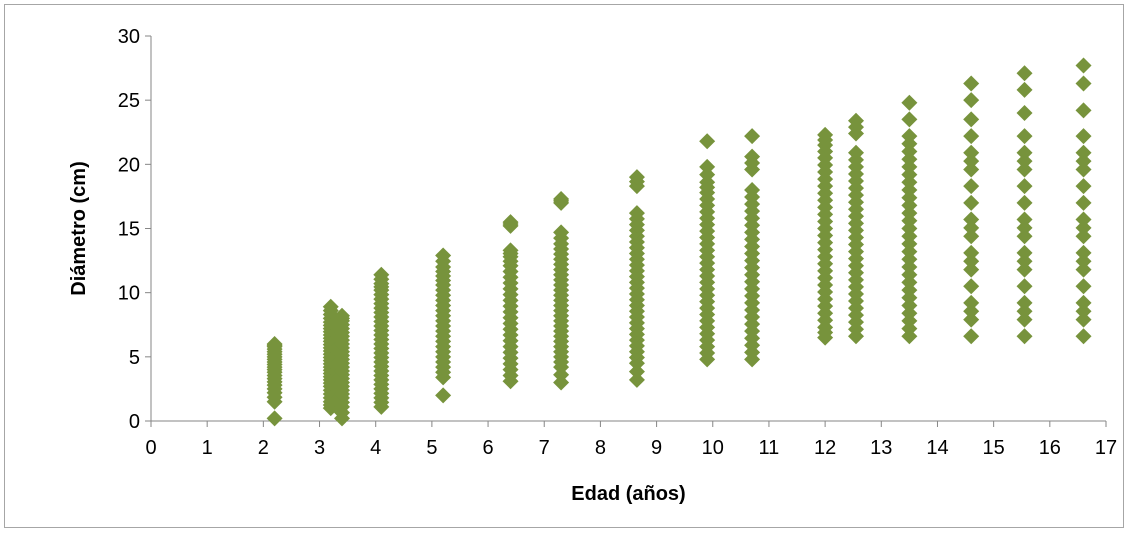 The height and width of the screenshot is (533, 1130). Describe the element at coordinates (881, 448) in the screenshot. I see `x-tick-label: 13` at that location.